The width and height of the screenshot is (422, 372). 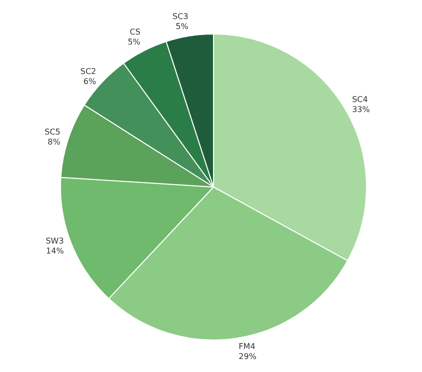 What do you see at coordinates (361, 109) in the screenshot?
I see `data-label: 33%` at bounding box center [361, 109].